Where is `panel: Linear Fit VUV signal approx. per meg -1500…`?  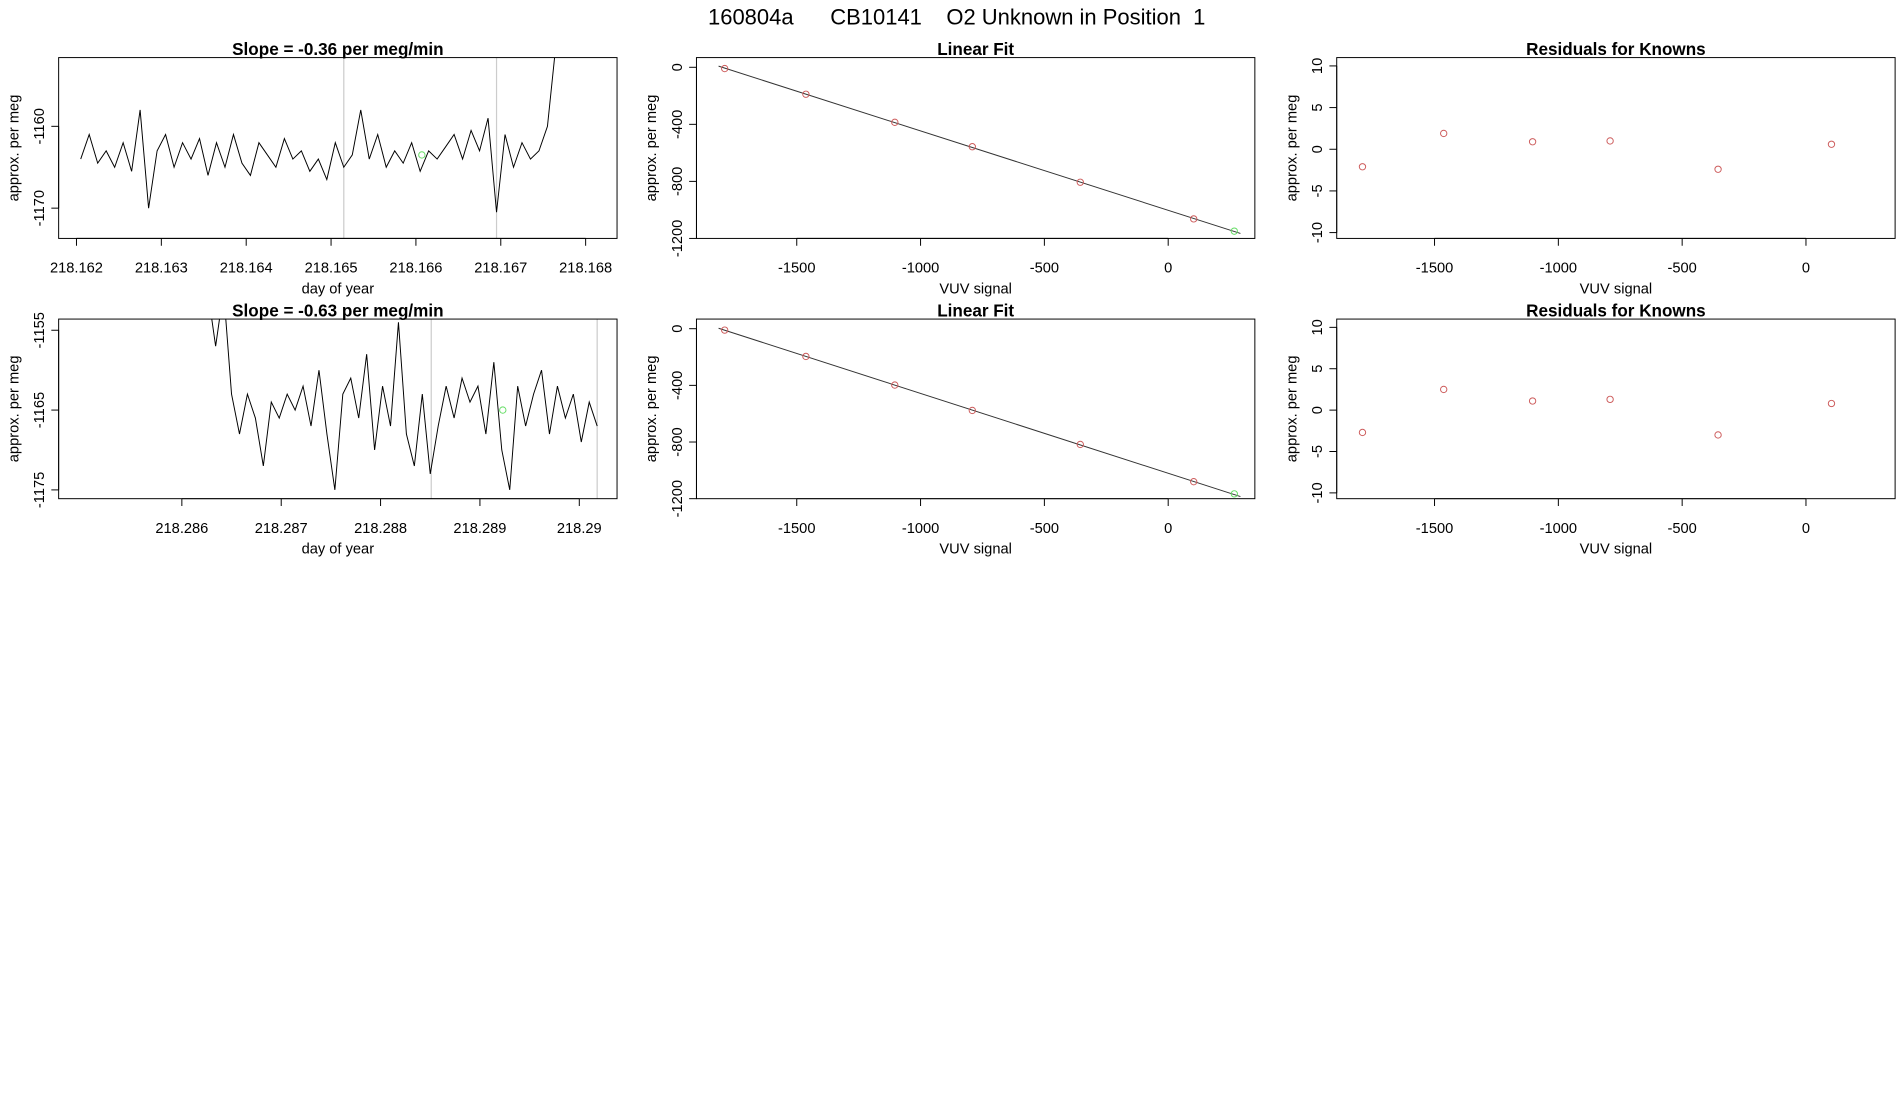
panel: Linear Fit VUV signal approx. per meg -1500… is located at coordinates (950, 430).